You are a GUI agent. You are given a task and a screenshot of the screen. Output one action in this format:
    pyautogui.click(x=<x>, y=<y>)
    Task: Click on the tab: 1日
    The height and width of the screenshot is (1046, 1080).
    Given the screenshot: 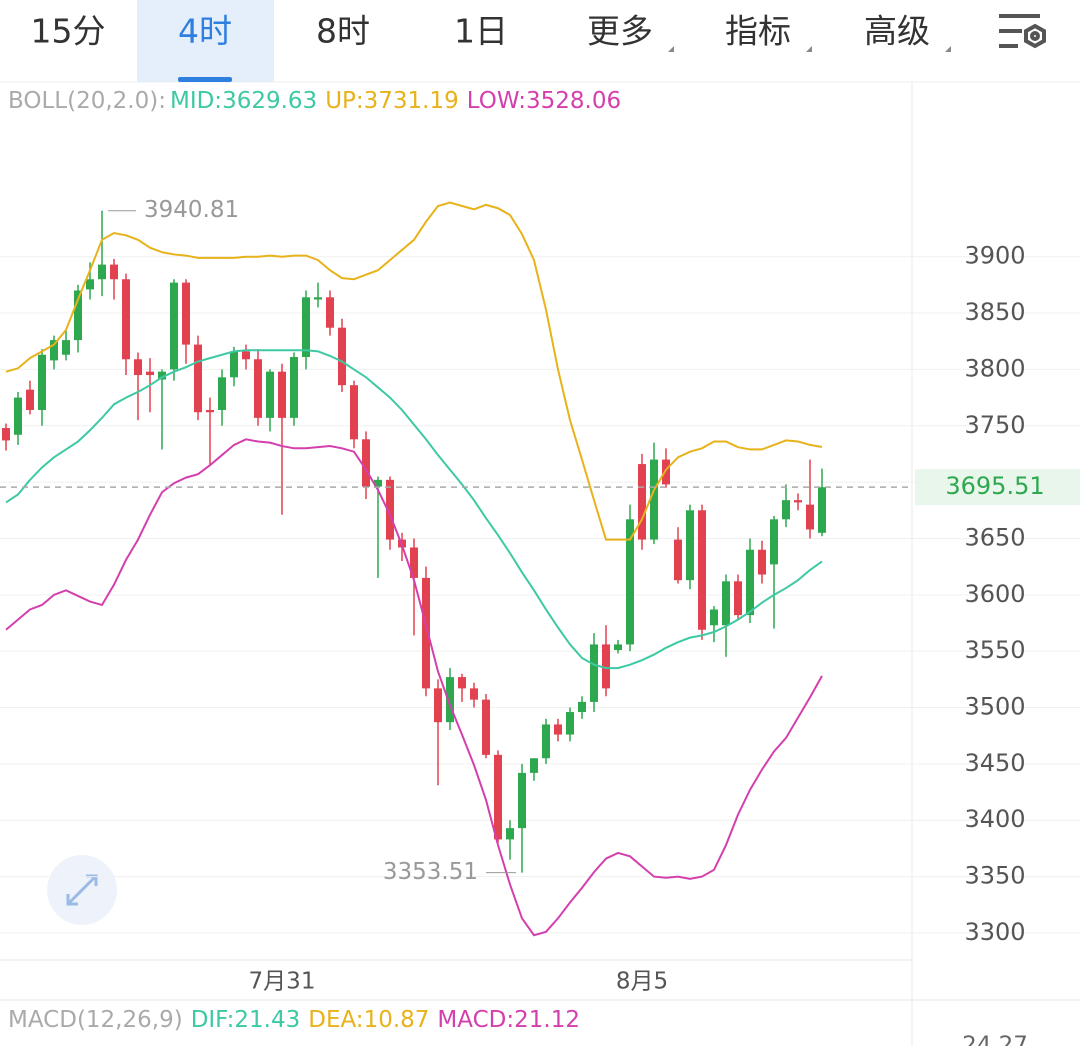 What is the action you would take?
    pyautogui.click(x=481, y=31)
    